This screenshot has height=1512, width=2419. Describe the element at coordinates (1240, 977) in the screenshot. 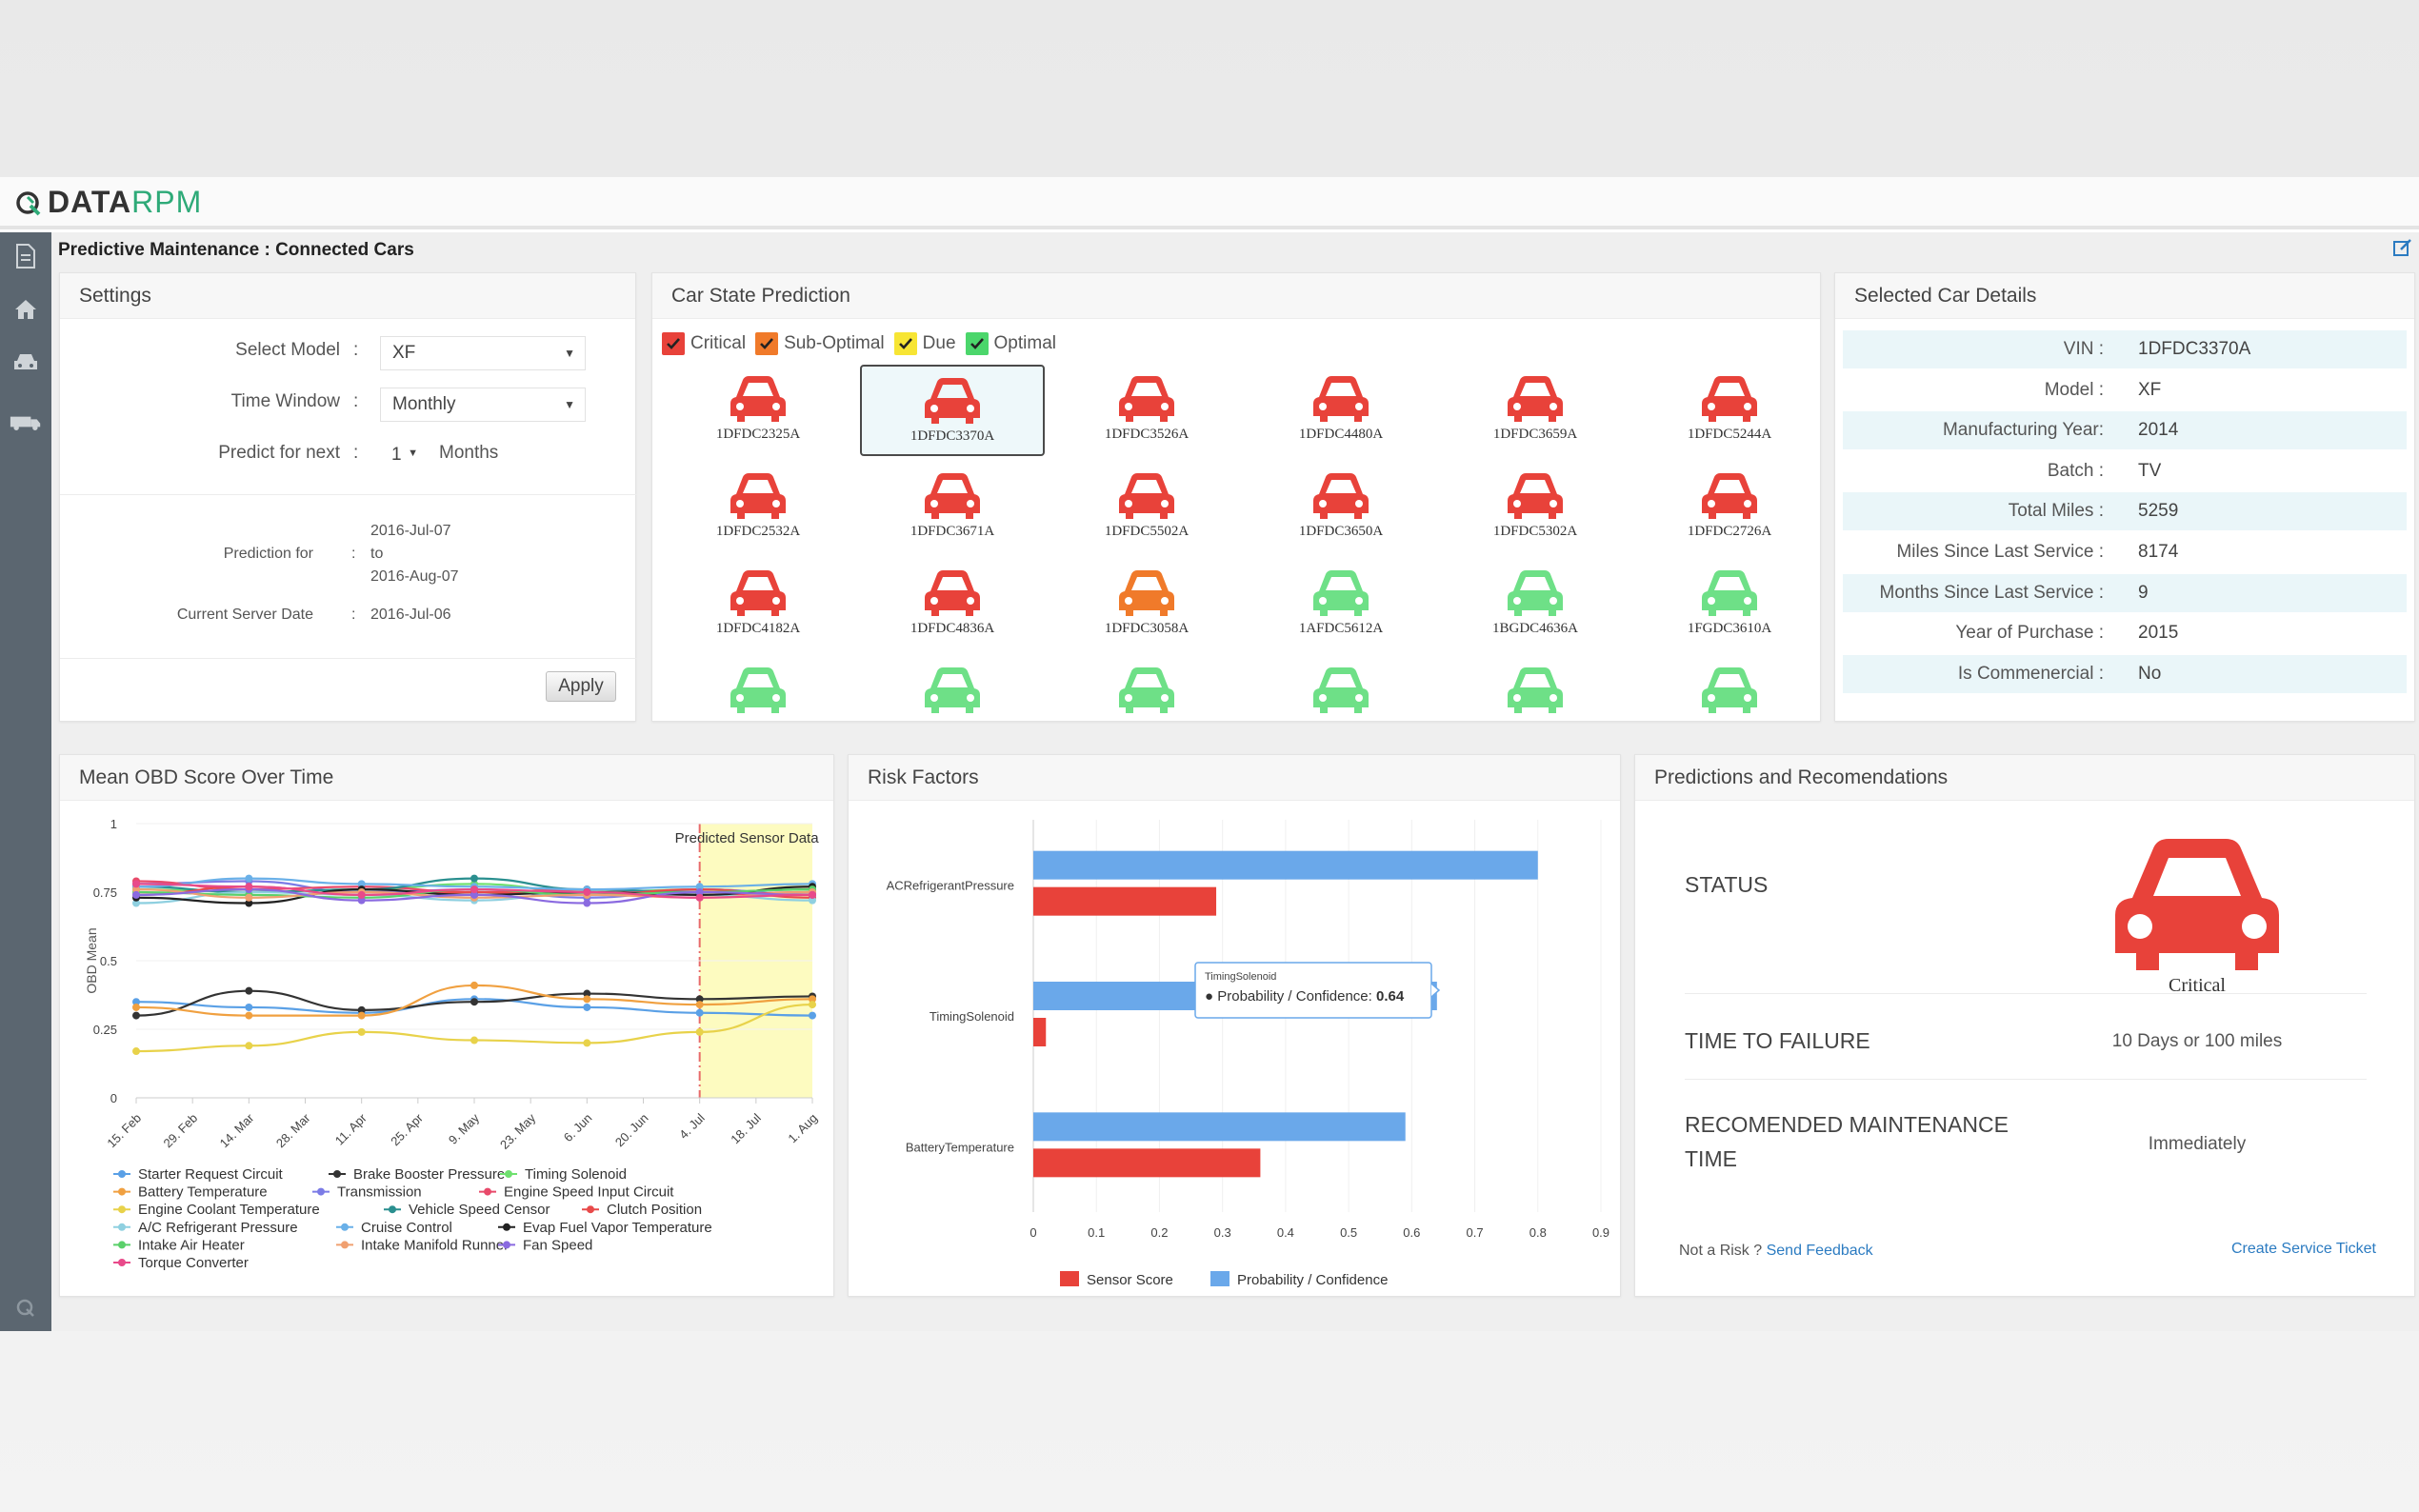

I see `tooltip-title: TimingSolenoid` at that location.